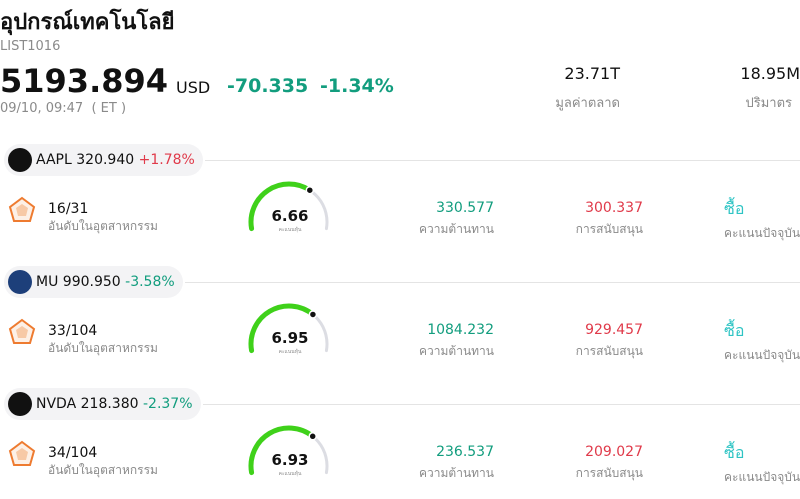  I want to click on stock-price: 320.940, so click(105, 160).